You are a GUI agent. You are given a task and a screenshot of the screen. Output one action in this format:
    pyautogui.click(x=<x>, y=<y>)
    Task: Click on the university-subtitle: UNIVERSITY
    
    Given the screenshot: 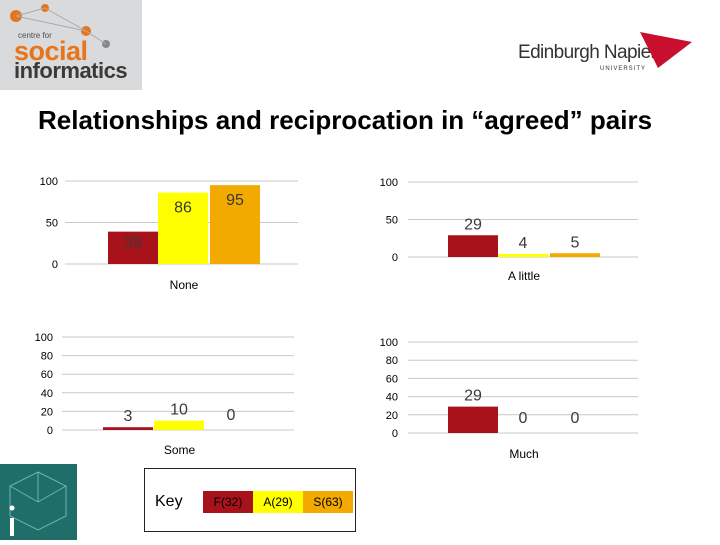 What is the action you would take?
    pyautogui.click(x=623, y=69)
    